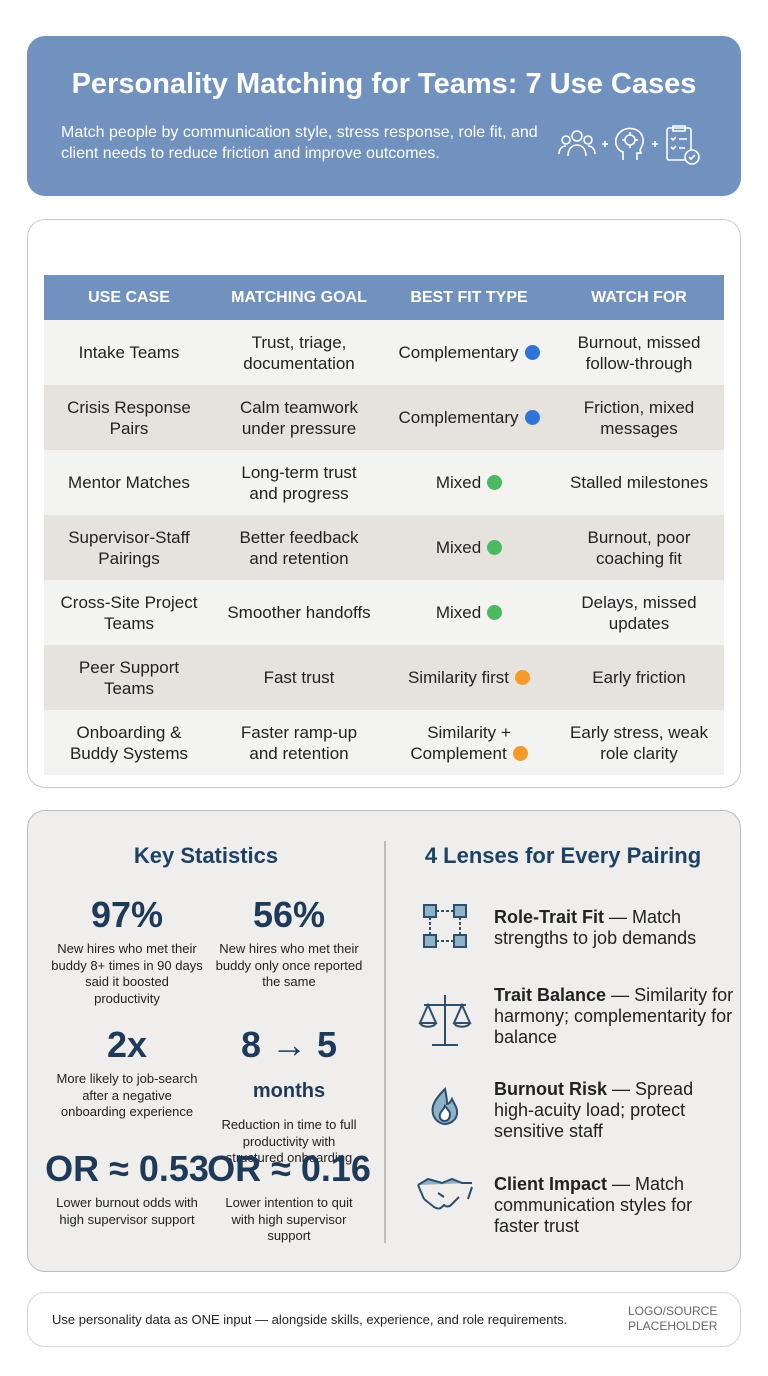 The image size is (768, 1376). I want to click on watch-for: Stalled milestones, so click(639, 482).